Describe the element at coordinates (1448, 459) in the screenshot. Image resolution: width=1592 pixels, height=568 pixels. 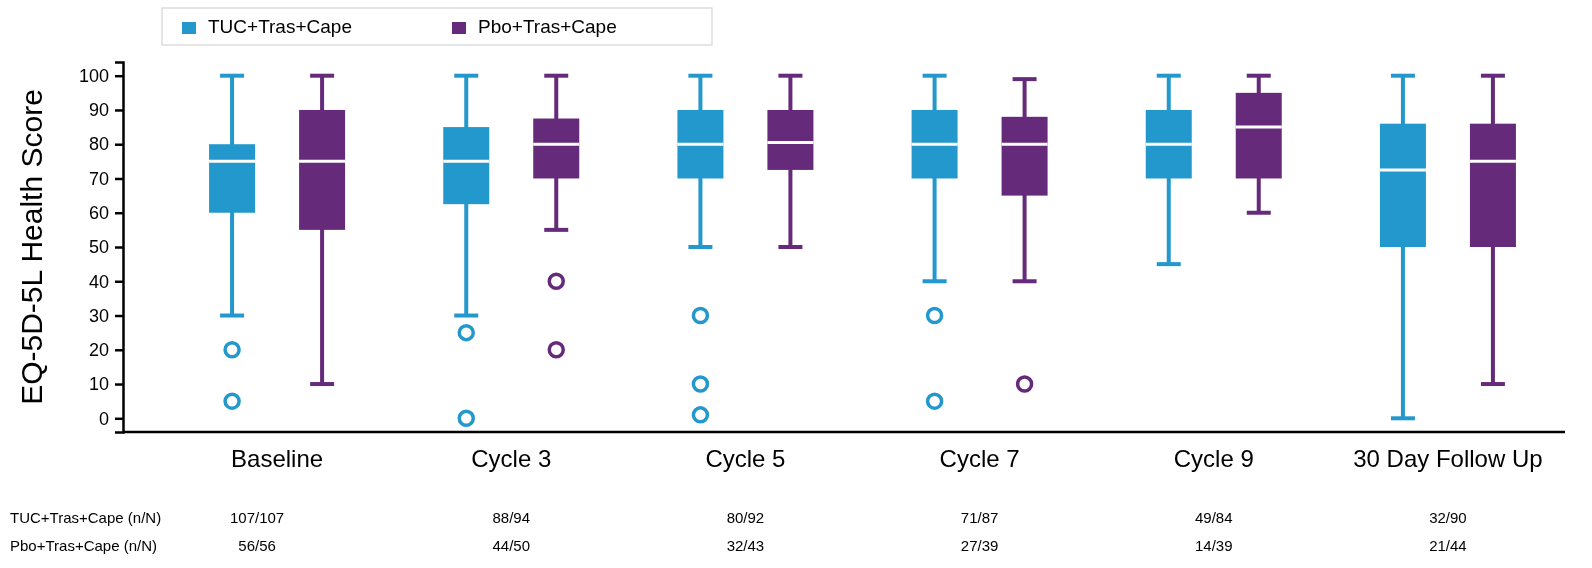
I see `x-tick-label: 30 Day Follow Up` at that location.